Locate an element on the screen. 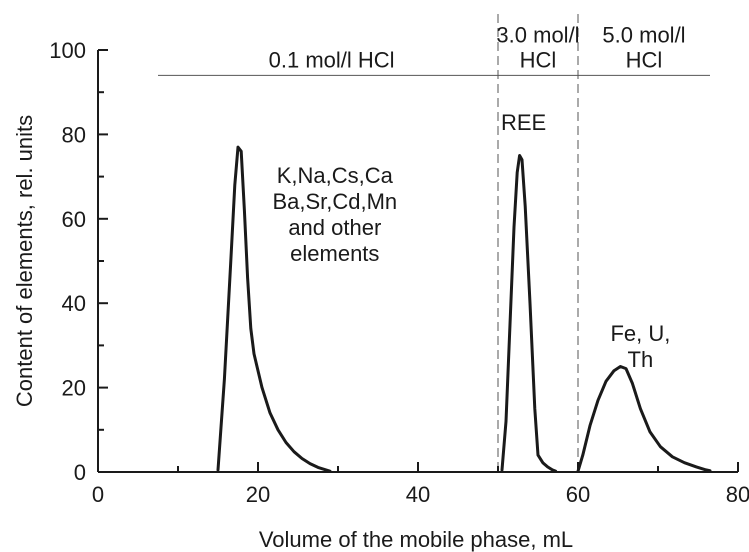 The image size is (749, 552). eluent-label-r1: 0.1 mol/l HCl is located at coordinates (332, 59).